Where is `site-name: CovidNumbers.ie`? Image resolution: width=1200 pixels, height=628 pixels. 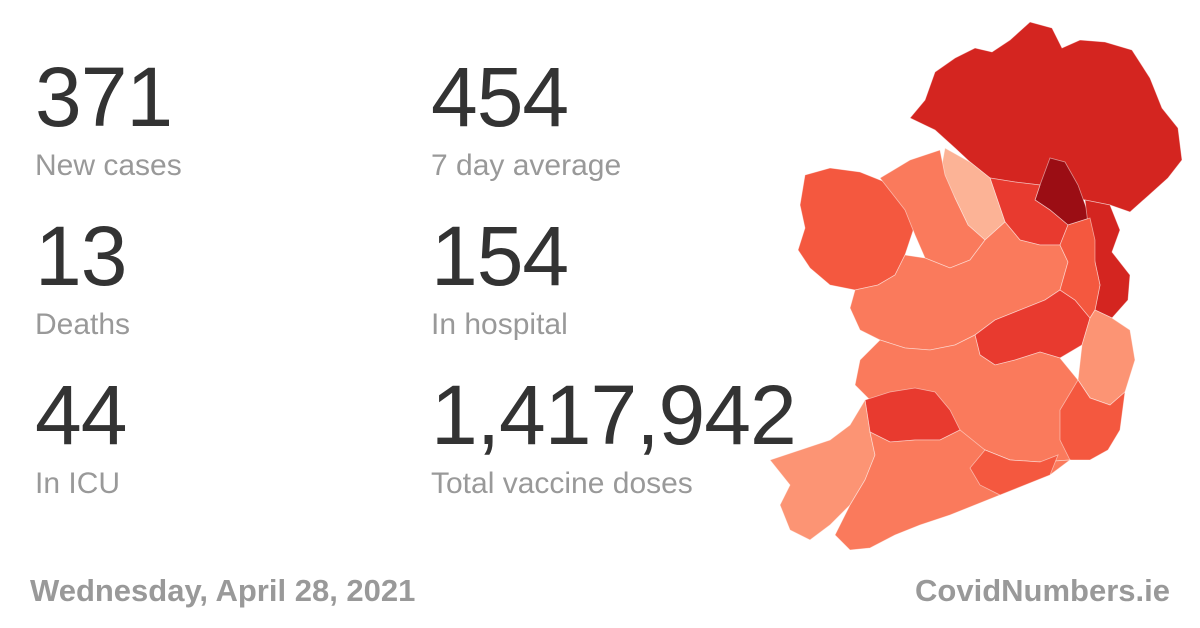
site-name: CovidNumbers.ie is located at coordinates (1042, 590).